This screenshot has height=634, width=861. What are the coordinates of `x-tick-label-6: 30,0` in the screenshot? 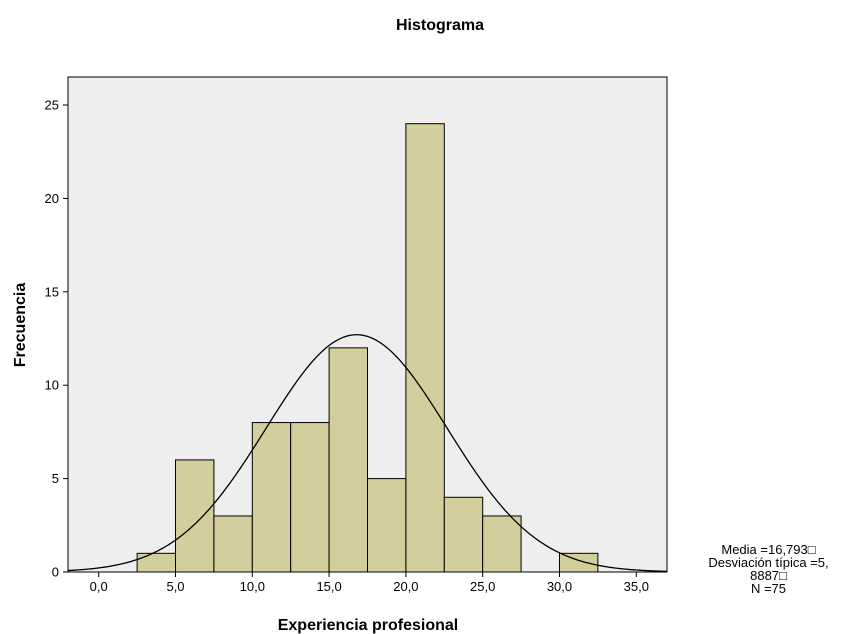 It's located at (559, 586).